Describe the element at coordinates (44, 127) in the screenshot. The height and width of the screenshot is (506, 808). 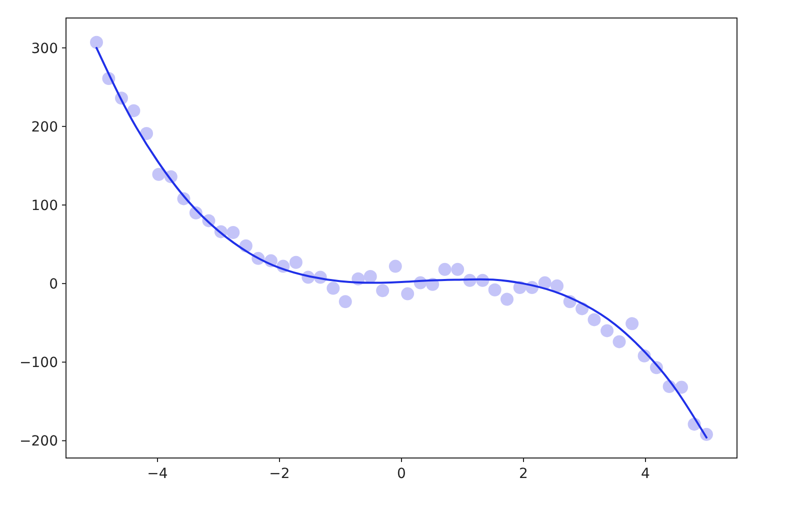
I see `y-tick-label: 200` at that location.